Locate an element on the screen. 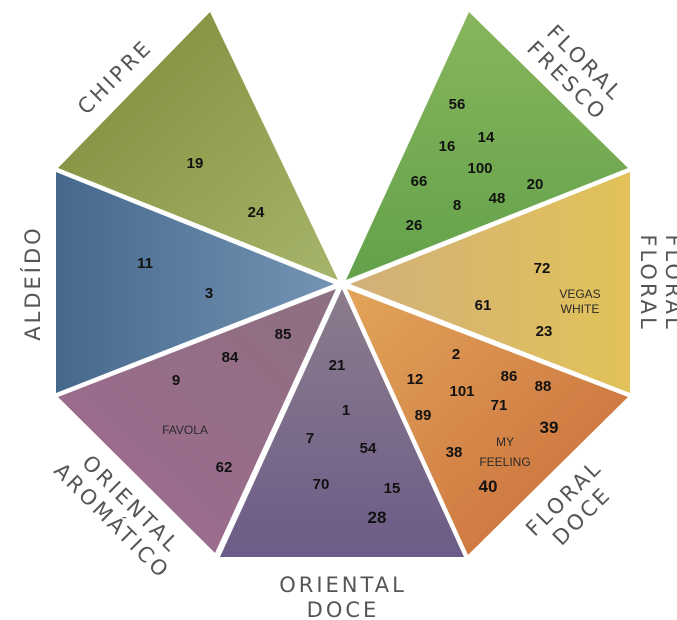  fragrance-number: 70 is located at coordinates (321, 484).